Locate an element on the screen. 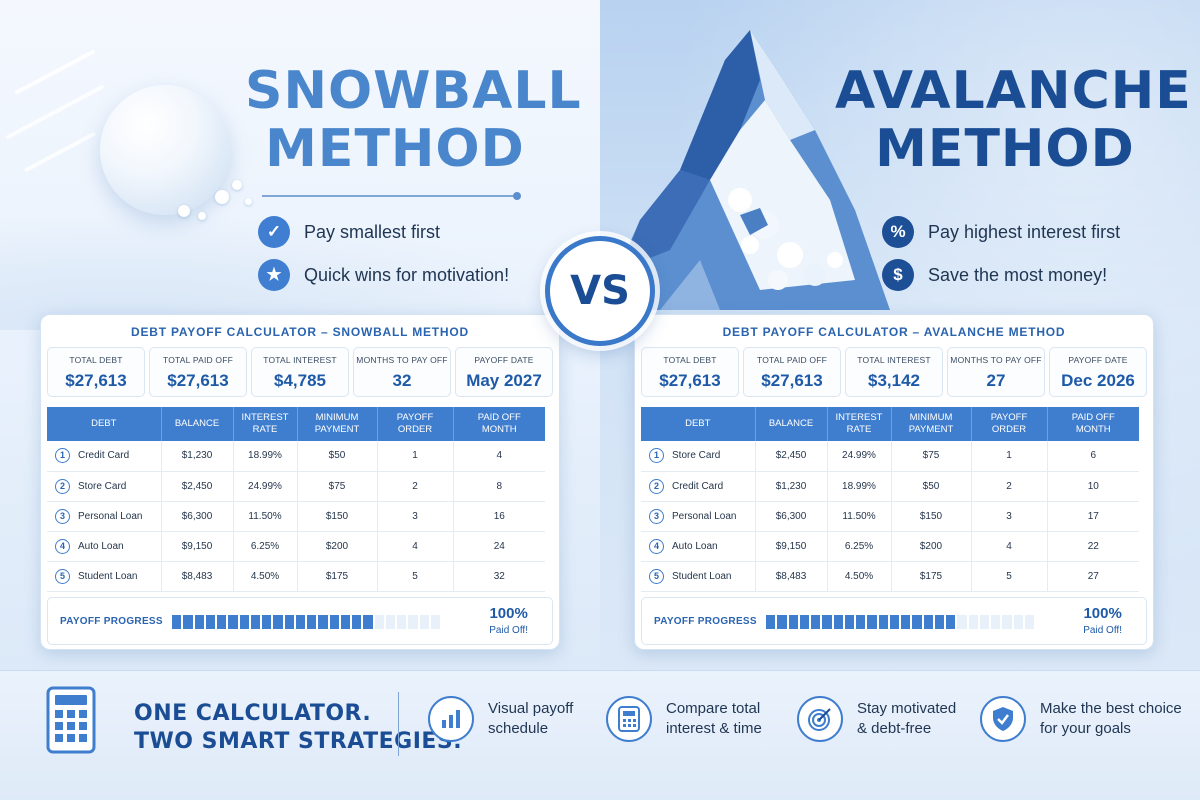 This screenshot has width=1200, height=800. stat-box: MONTHS TO PAY OFF 32 is located at coordinates (402, 372).